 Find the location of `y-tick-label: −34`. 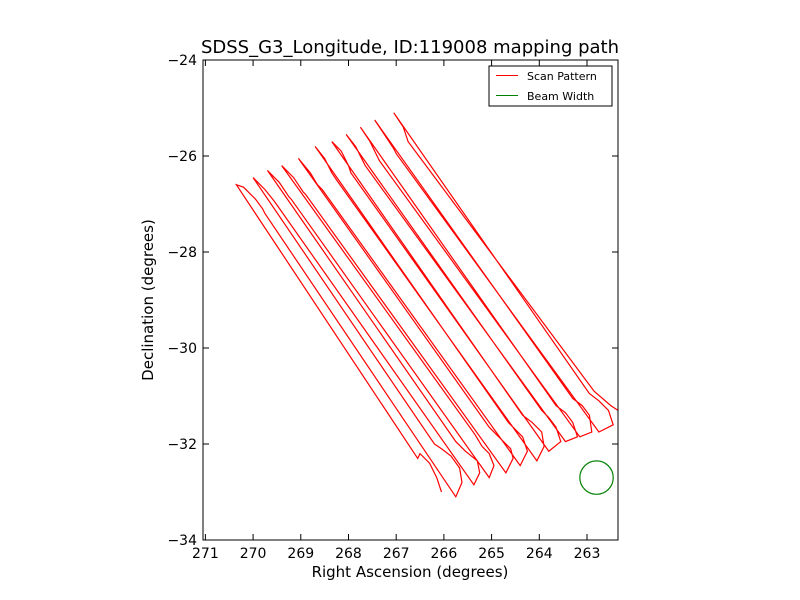

y-tick-label: −34 is located at coordinates (182, 541).